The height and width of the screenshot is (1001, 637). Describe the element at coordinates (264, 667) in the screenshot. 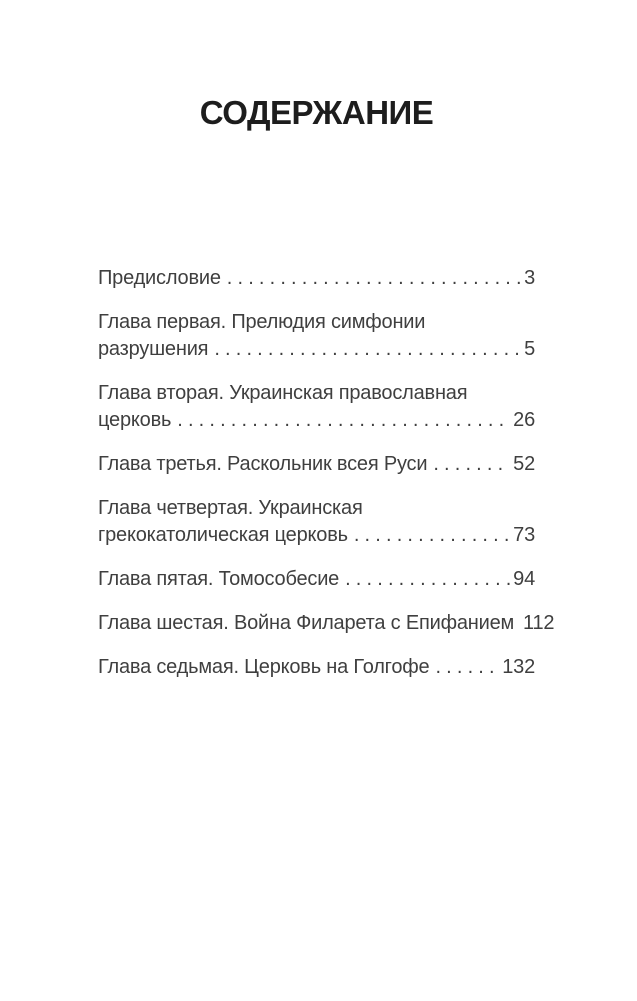

I see `toc-entry-text: Глава седьмая. Церковь на Голгофе` at that location.